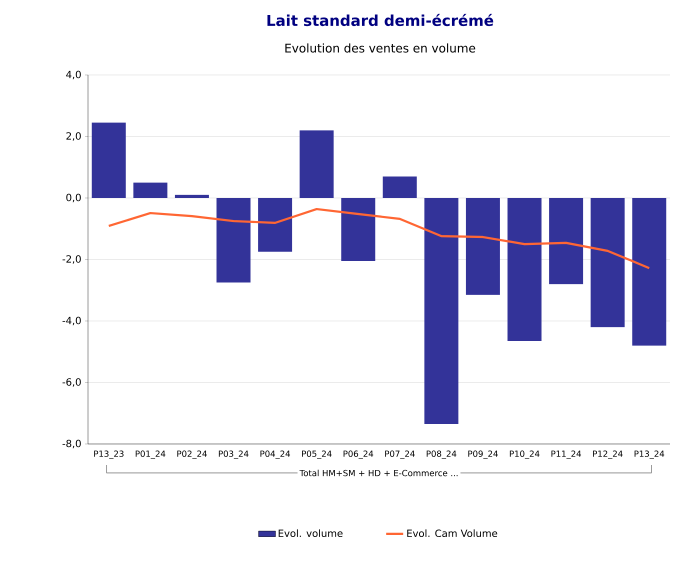 The height and width of the screenshot is (565, 674). What do you see at coordinates (452, 533) in the screenshot?
I see `legend-label: Evol. Cam Volume` at bounding box center [452, 533].